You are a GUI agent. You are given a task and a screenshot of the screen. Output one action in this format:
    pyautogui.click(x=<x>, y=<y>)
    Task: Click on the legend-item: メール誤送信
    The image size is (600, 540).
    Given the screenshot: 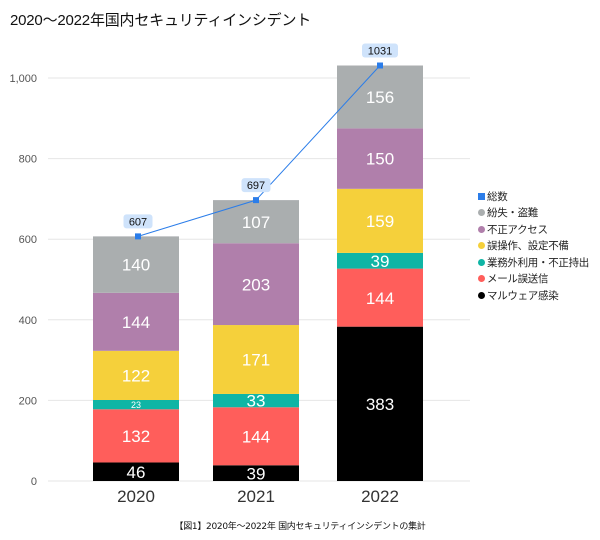 What is the action you would take?
    pyautogui.click(x=533, y=279)
    